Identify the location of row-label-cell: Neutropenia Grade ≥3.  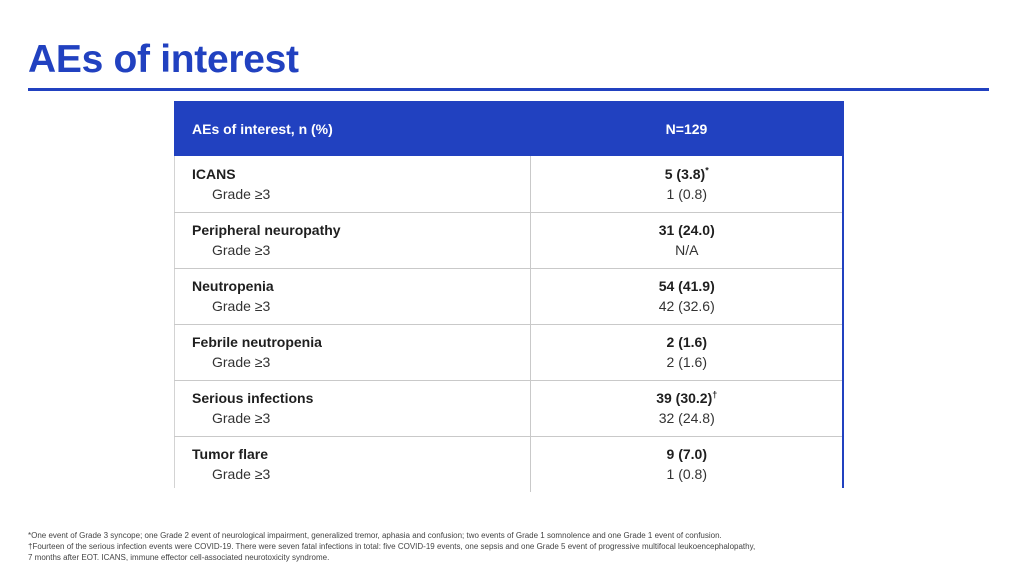
(352, 296).